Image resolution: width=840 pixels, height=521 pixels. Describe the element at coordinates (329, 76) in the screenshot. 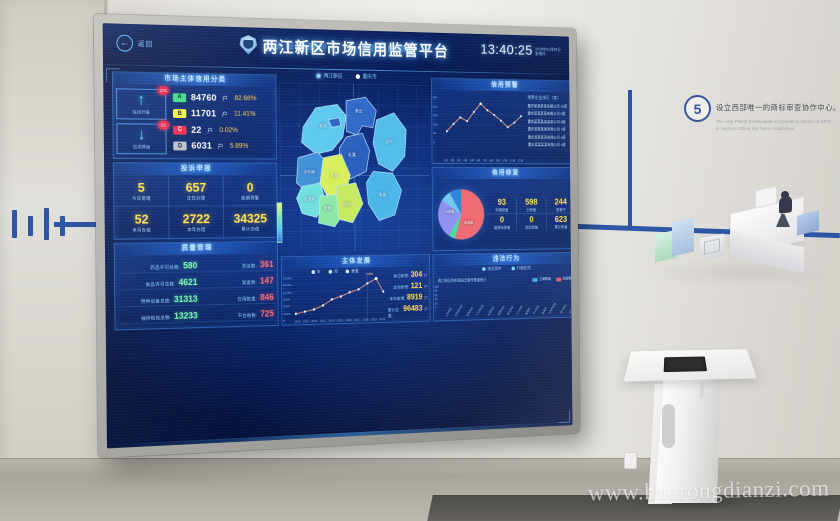

I see `map-tab-liangjiang: 两江新区` at that location.